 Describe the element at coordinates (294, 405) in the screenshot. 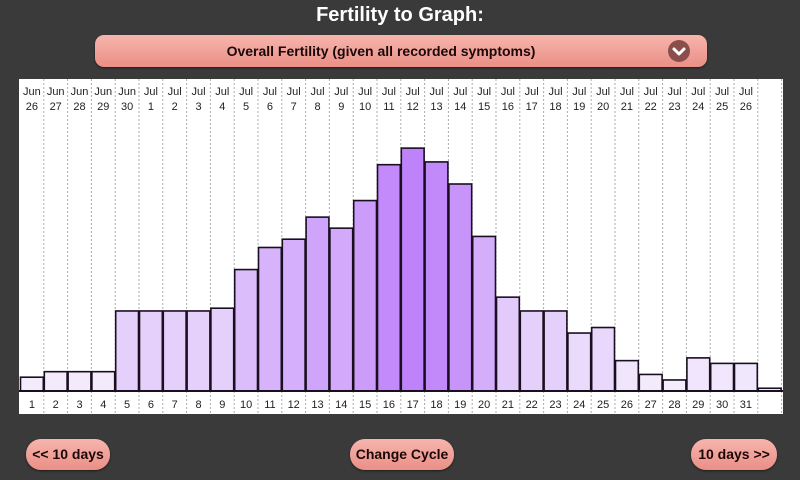

I see `cycle-day-label: 12` at that location.